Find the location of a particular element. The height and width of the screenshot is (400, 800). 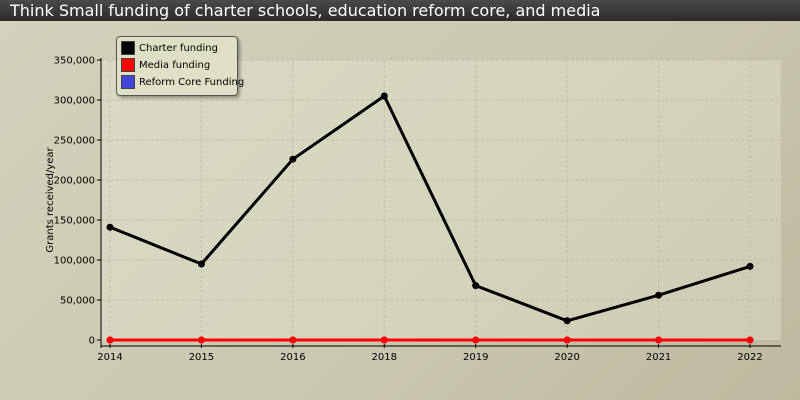

y-tick-label: 300,000 is located at coordinates (74, 101).